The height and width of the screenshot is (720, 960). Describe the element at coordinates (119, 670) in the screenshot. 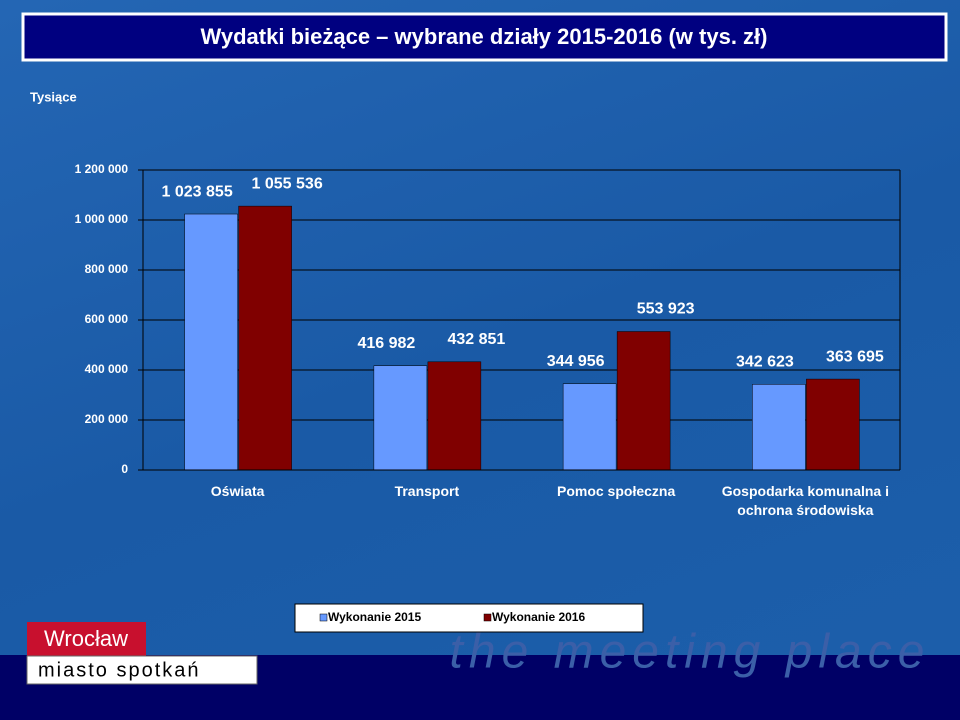

I see `logo-tagline: miasto spotkań` at that location.